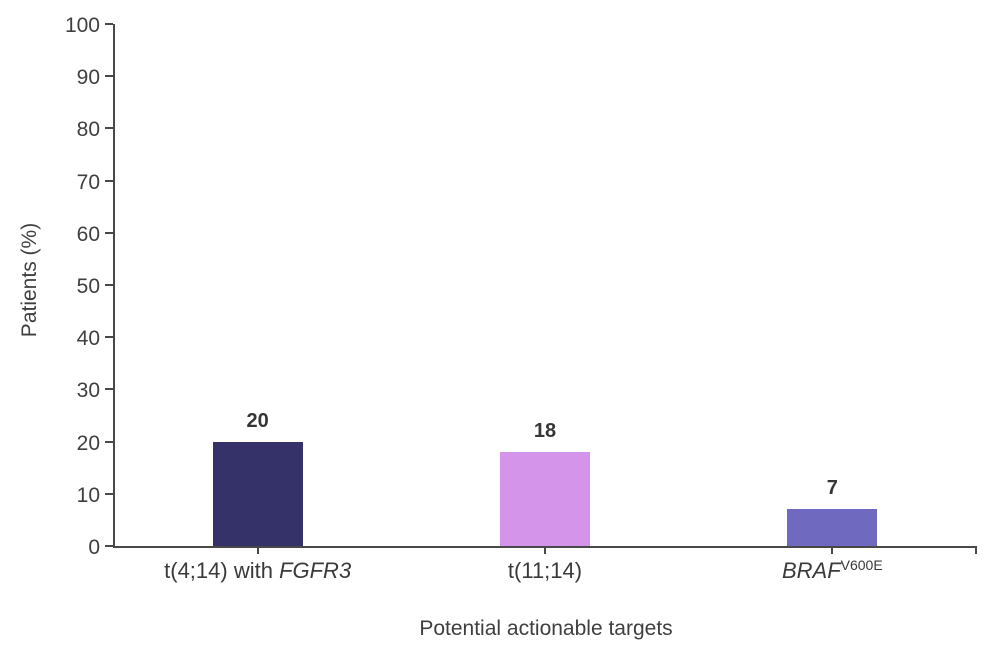  I want to click on category-label: BRAFV600E, so click(832, 570).